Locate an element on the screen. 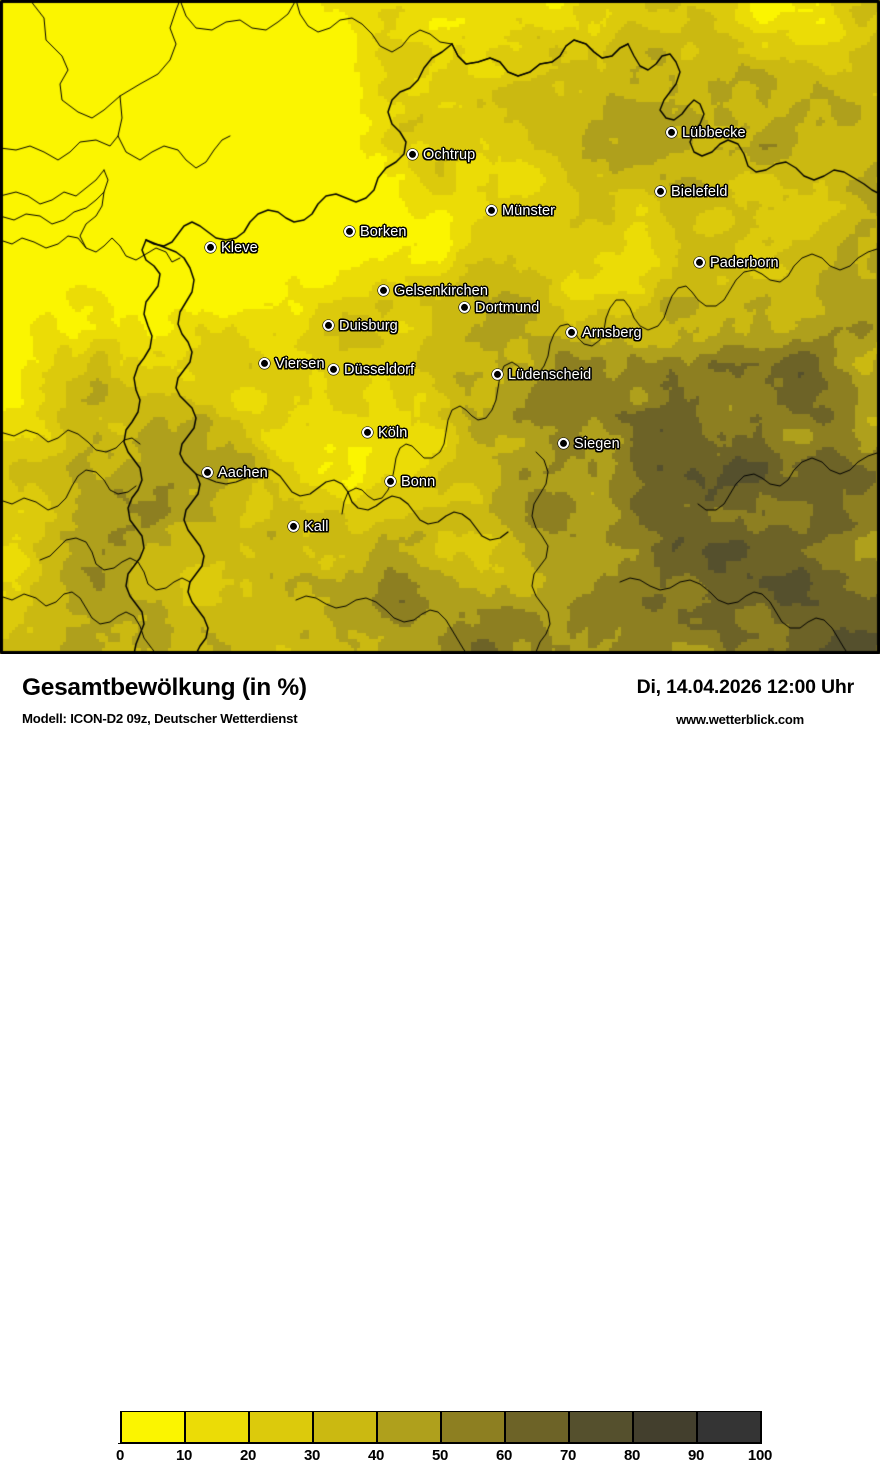 This screenshot has height=1473, width=880. city-label-kleve: Kleve is located at coordinates (231, 248).